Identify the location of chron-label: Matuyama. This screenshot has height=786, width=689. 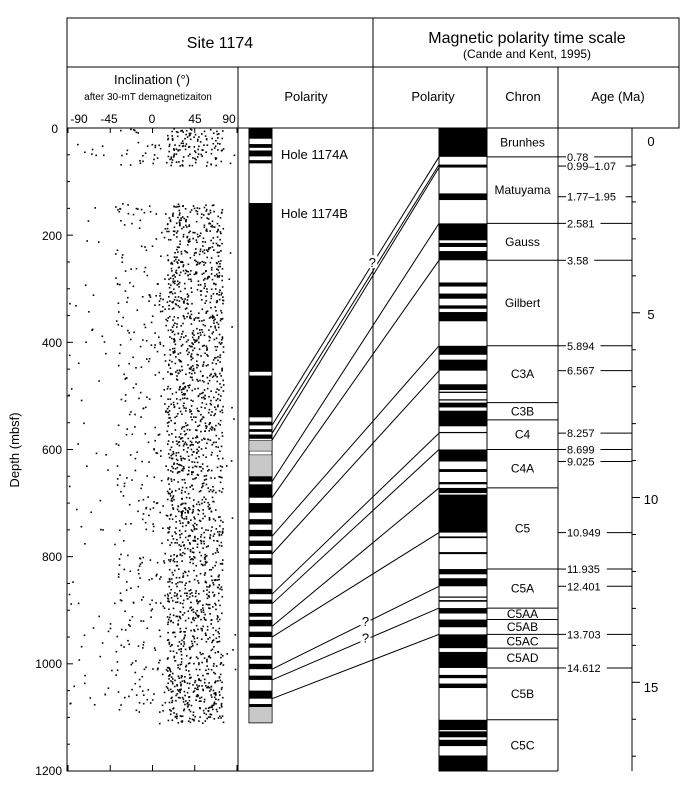
(522, 190).